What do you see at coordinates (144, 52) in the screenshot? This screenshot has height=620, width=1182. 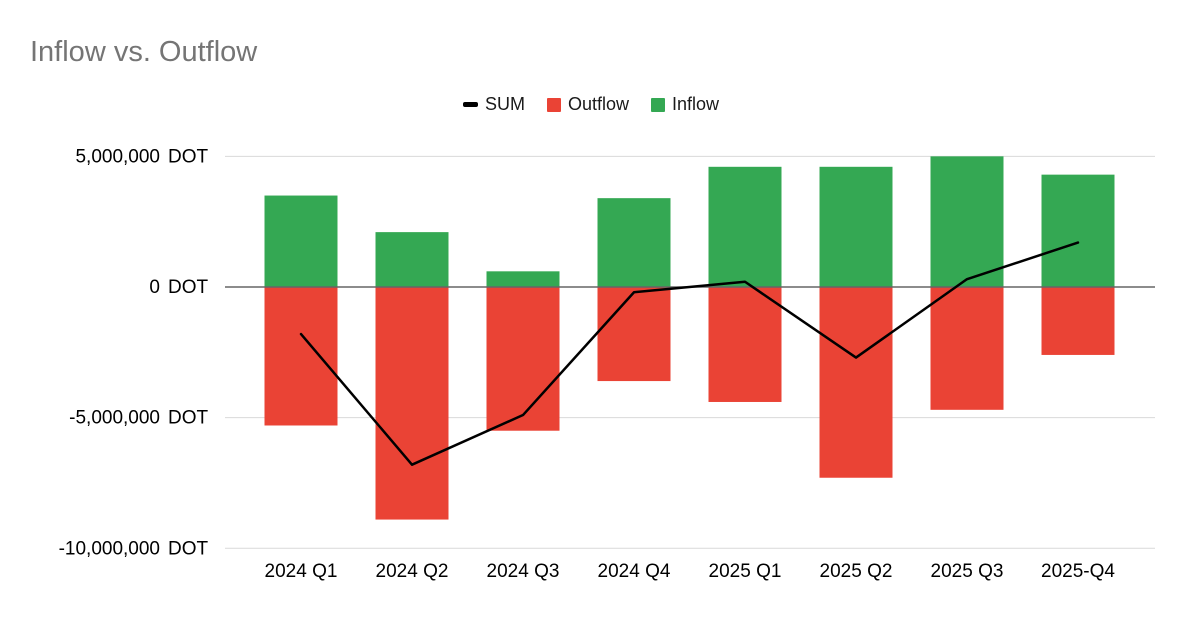 I see `chart-title: Inflow vs. Outflow` at bounding box center [144, 52].